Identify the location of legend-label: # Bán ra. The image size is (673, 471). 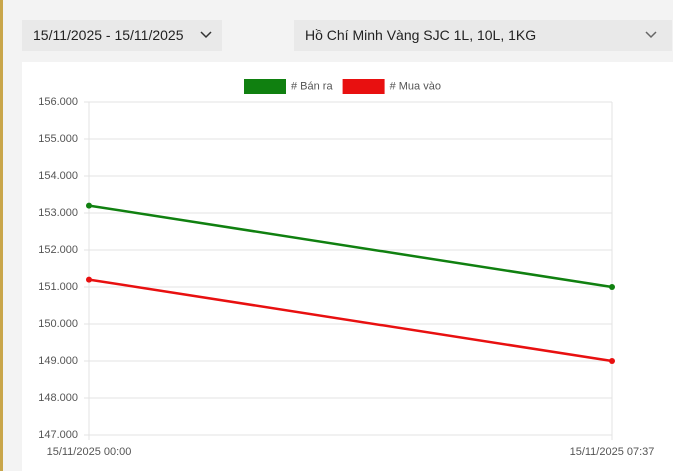
(312, 86).